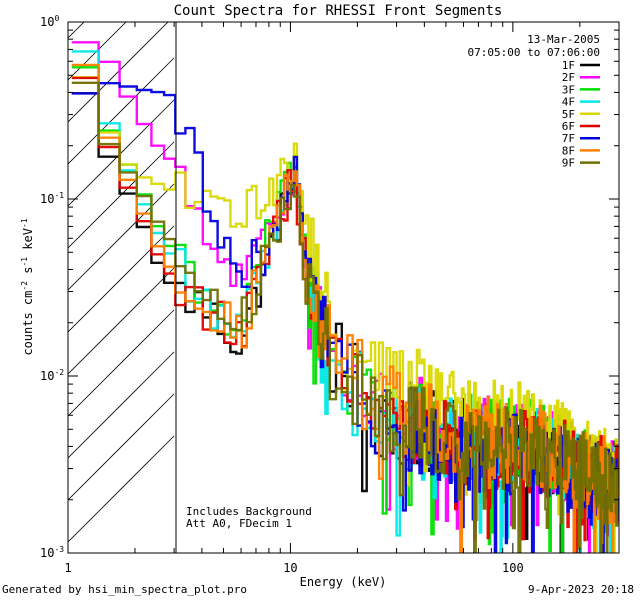  Describe the element at coordinates (52, 198) in the screenshot. I see `y-tick-label: 10-1` at that location.